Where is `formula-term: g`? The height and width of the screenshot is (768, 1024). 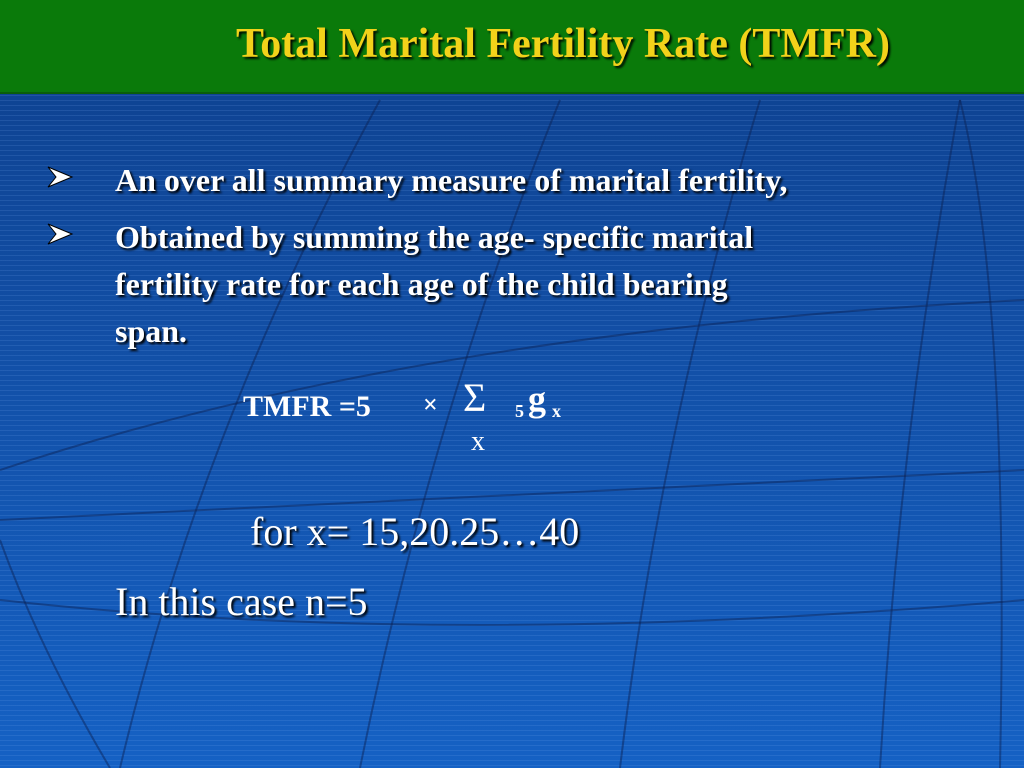
formula-term: g is located at coordinates (537, 399).